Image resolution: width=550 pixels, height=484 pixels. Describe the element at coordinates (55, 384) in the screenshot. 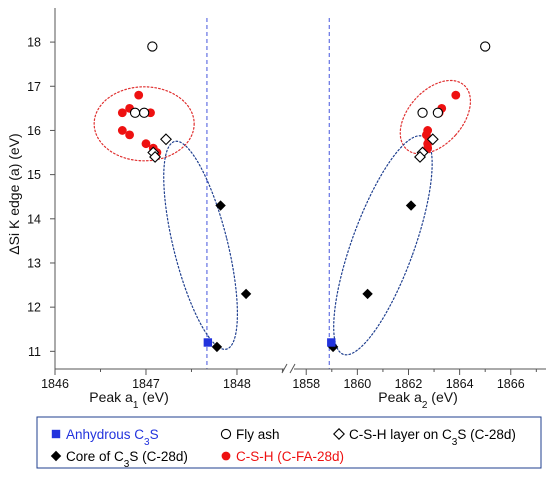

I see `x-tick-label-left: 1846` at that location.